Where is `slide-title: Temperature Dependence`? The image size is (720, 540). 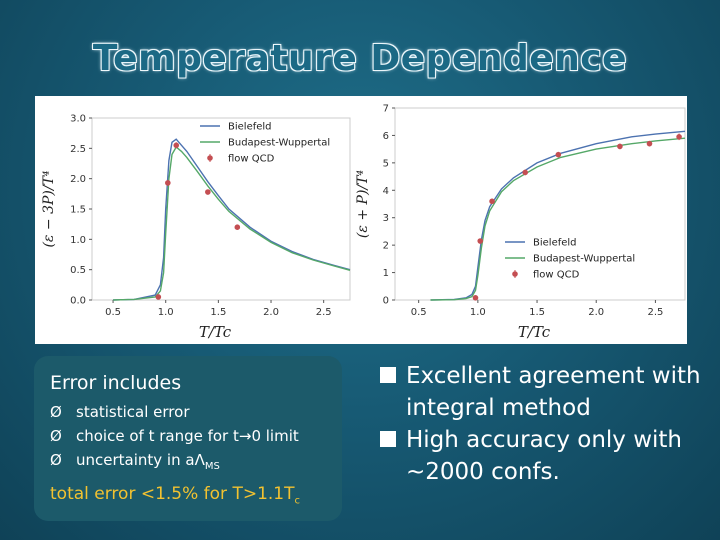 slide-title: Temperature Dependence is located at coordinates (360, 58).